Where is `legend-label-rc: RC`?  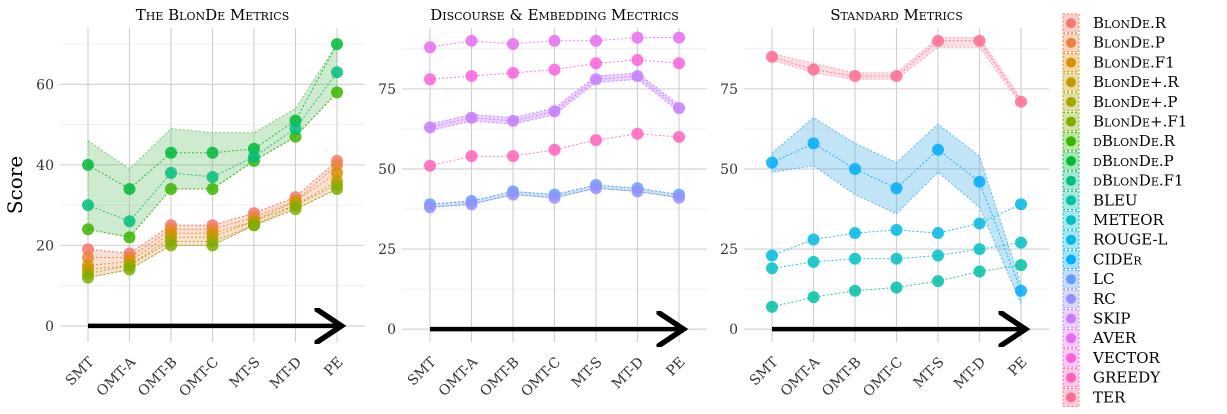
legend-label-rc: RC is located at coordinates (1104, 299).